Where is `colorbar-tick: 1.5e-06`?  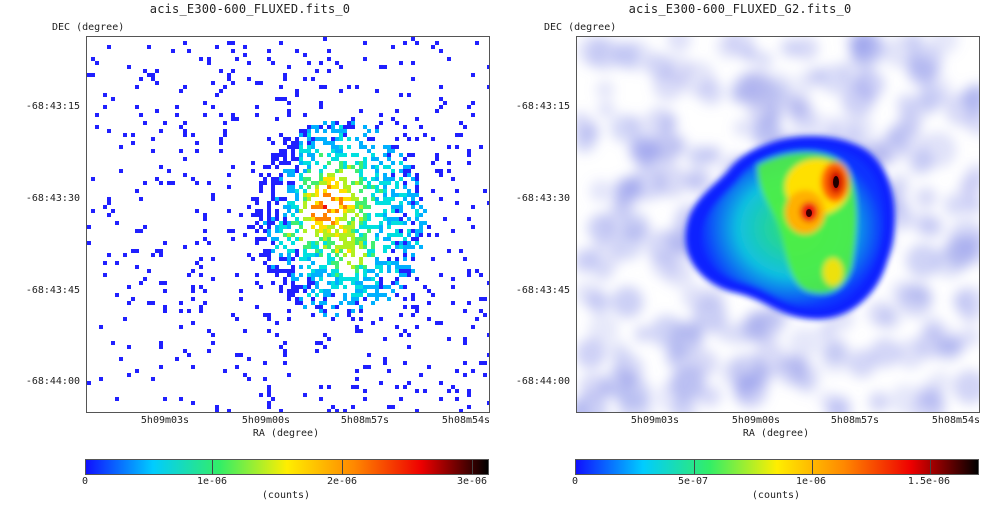
colorbar-tick: 1.5e-06 is located at coordinates (929, 481).